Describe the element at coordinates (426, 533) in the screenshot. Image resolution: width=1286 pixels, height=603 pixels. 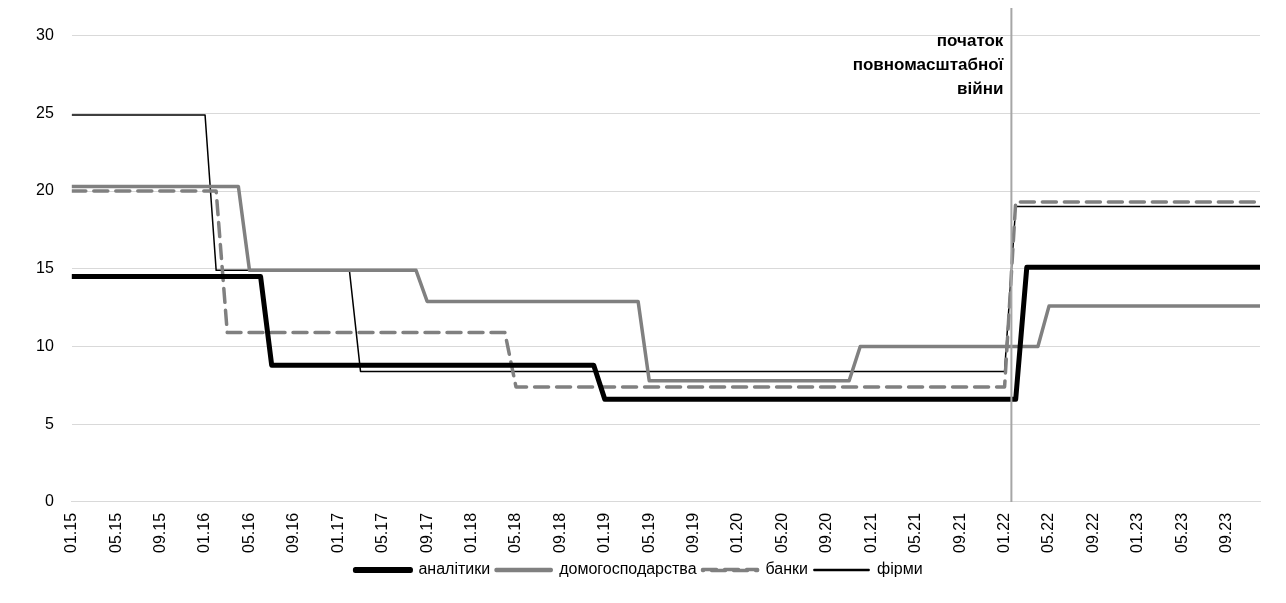
I see `x-tick-label: 09.17` at that location.